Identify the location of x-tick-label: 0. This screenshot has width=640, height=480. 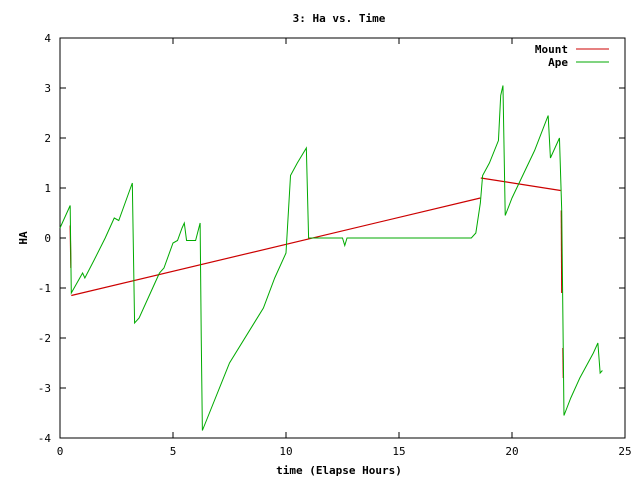
(60, 451).